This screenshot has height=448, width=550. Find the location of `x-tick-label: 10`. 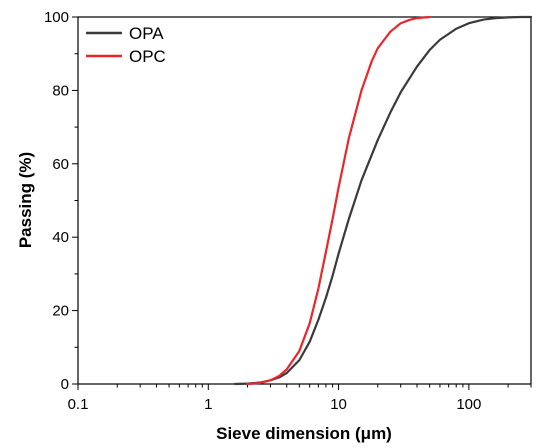

x-tick-label: 10 is located at coordinates (338, 404).